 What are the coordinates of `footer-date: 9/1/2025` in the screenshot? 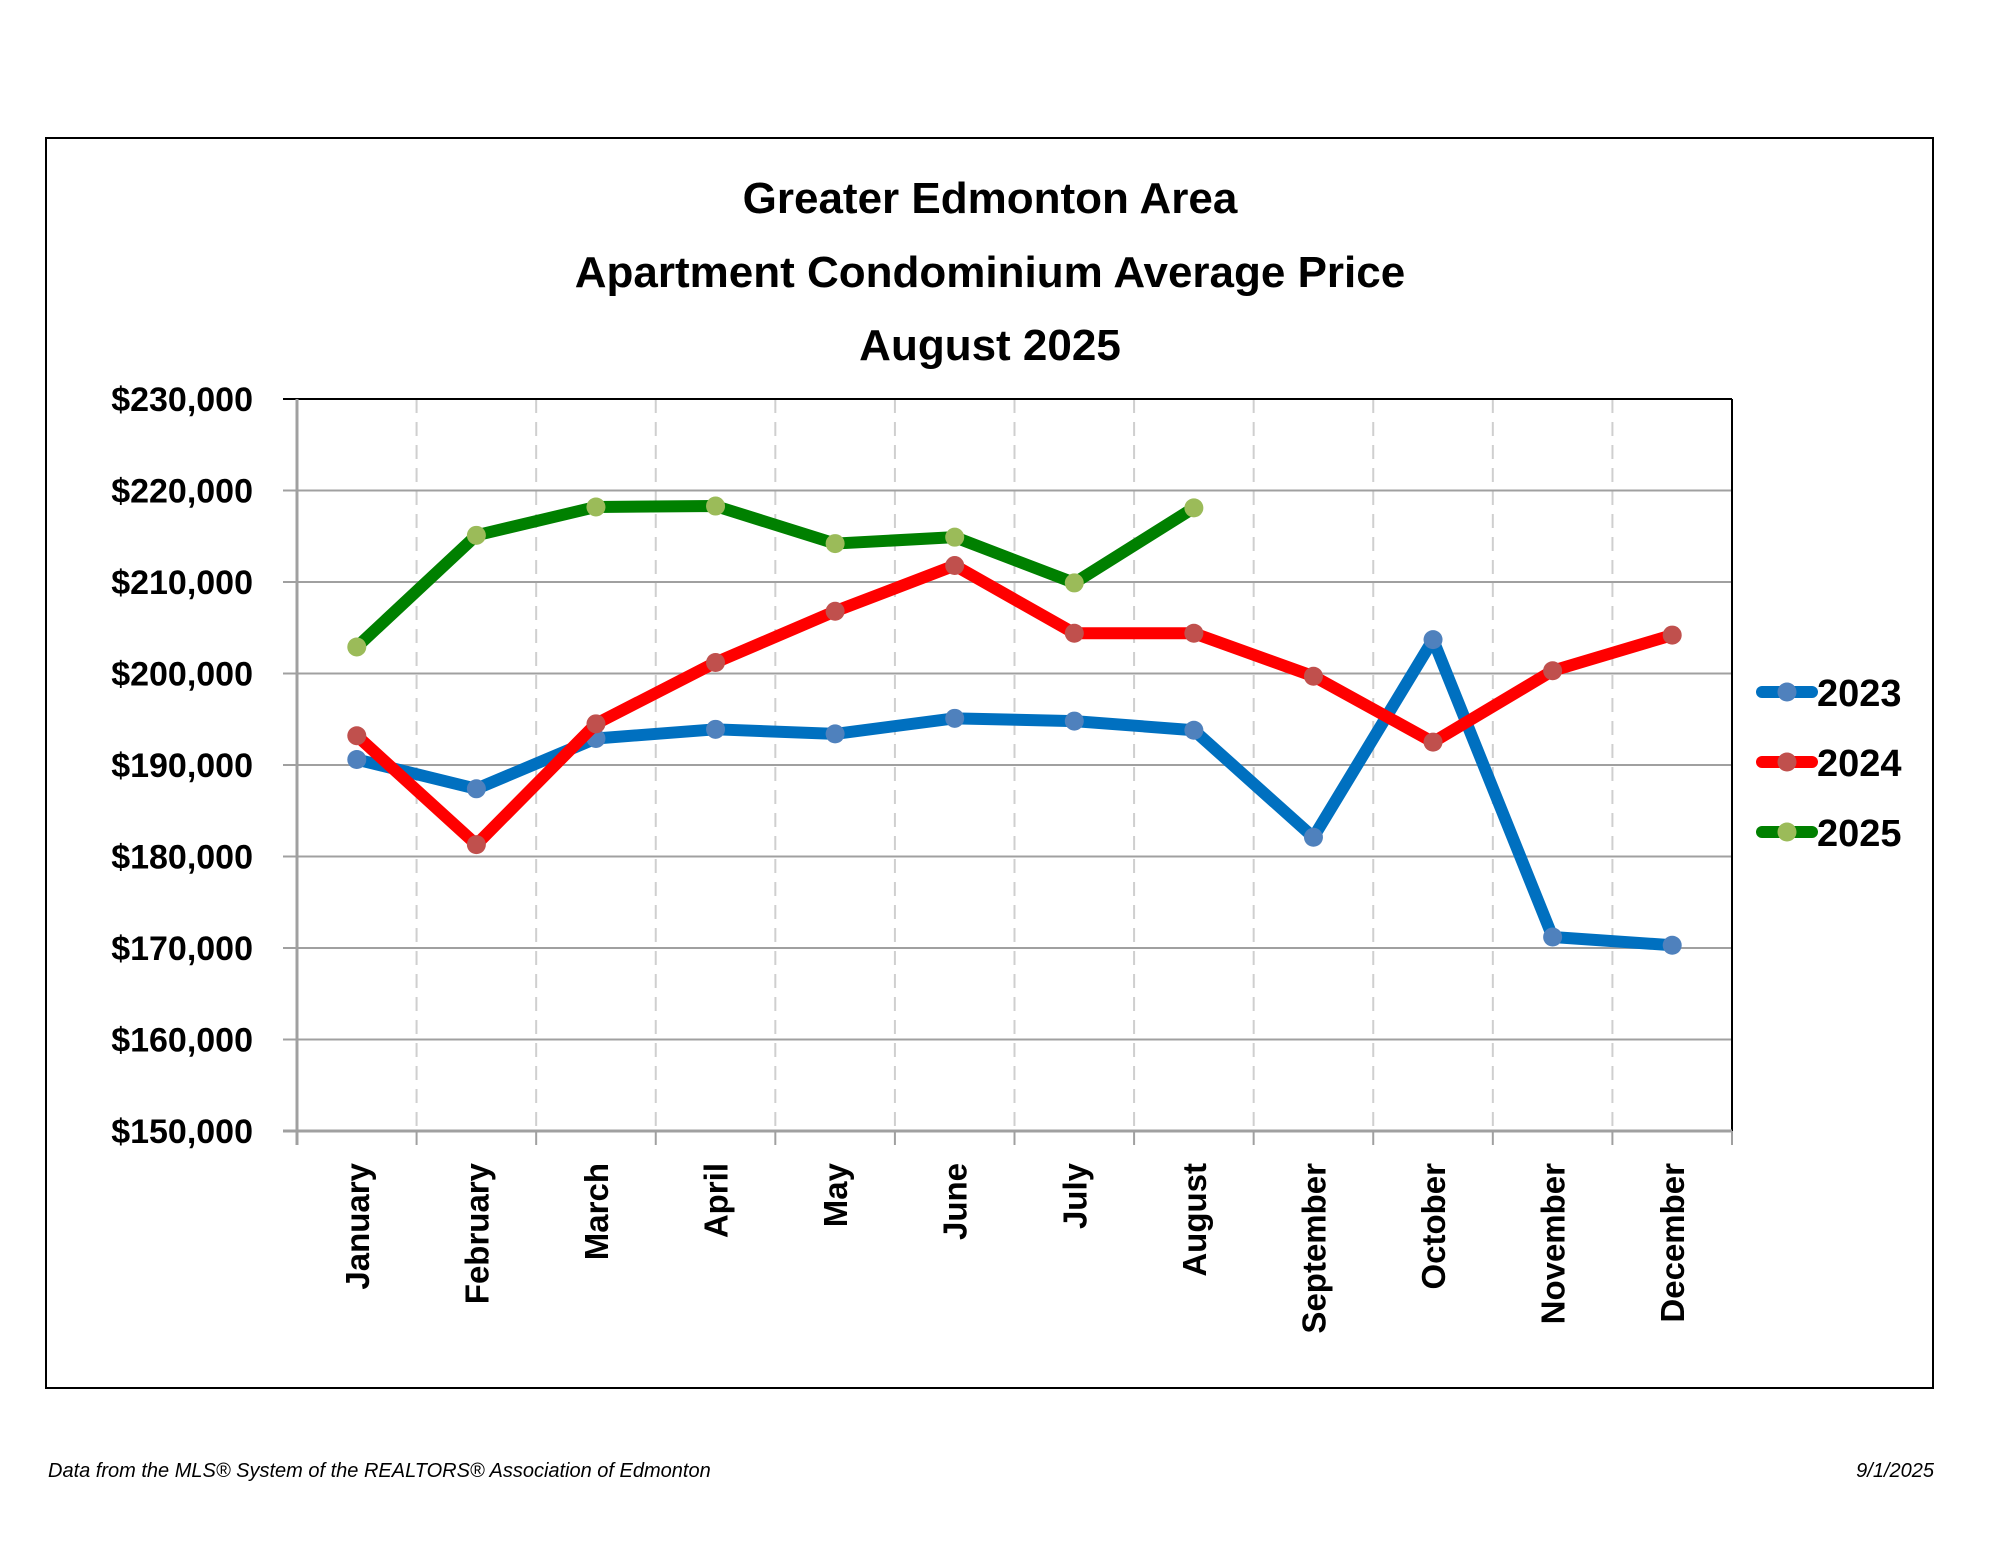 It's located at (1895, 1471).